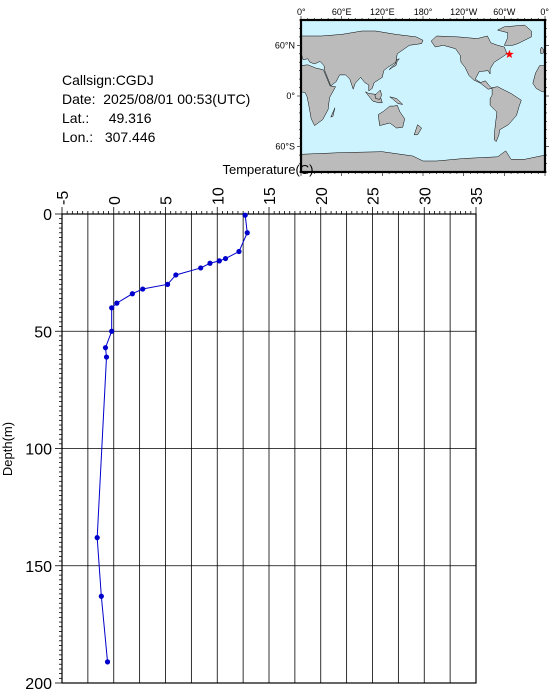  Describe the element at coordinates (290, 96) in the screenshot. I see `map-lat-label: 0°` at that location.